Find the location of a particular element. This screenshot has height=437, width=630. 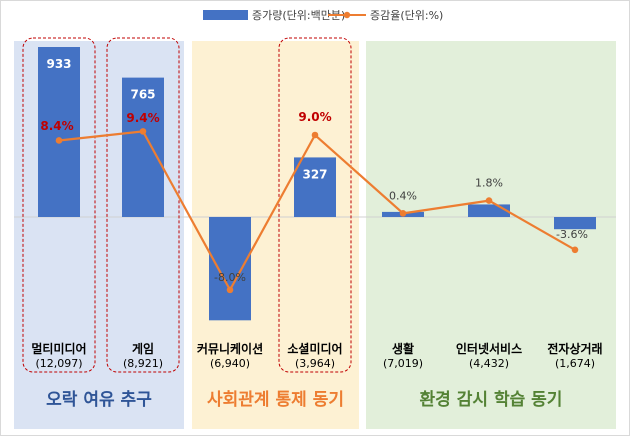

growth-rate-label-7: -3.6% is located at coordinates (572, 234).